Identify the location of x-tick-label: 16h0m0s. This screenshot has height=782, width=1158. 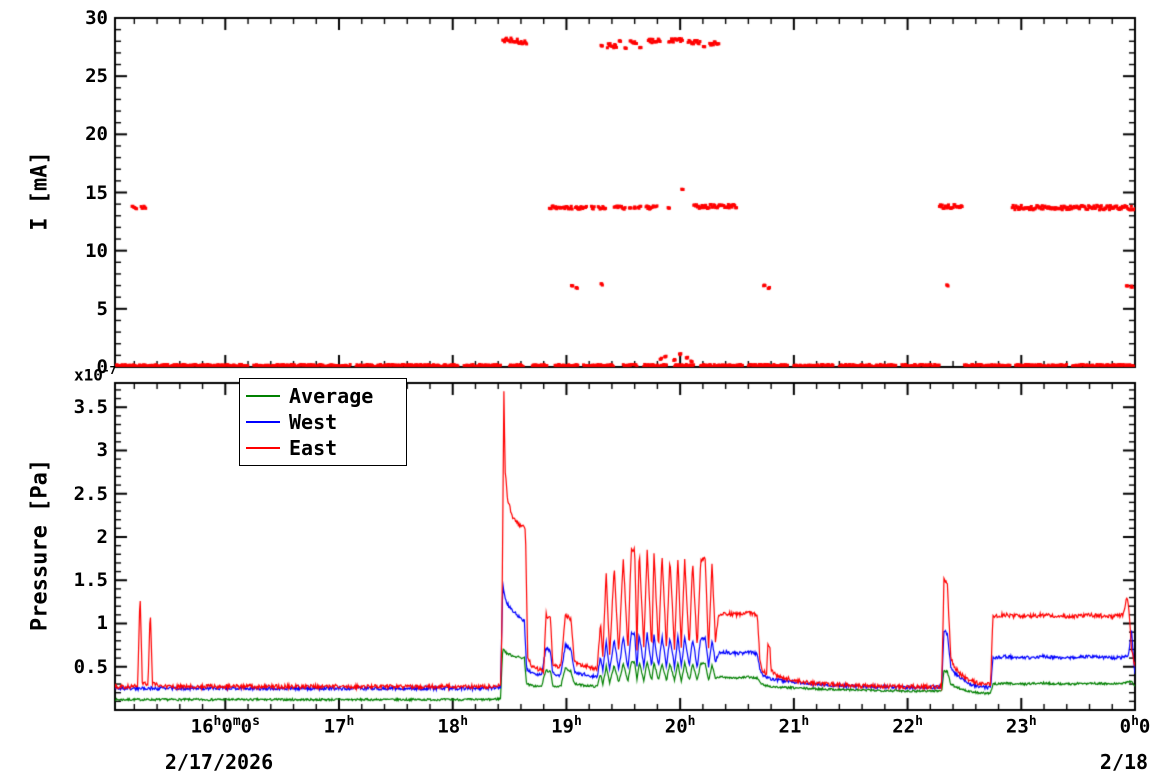
(225, 726).